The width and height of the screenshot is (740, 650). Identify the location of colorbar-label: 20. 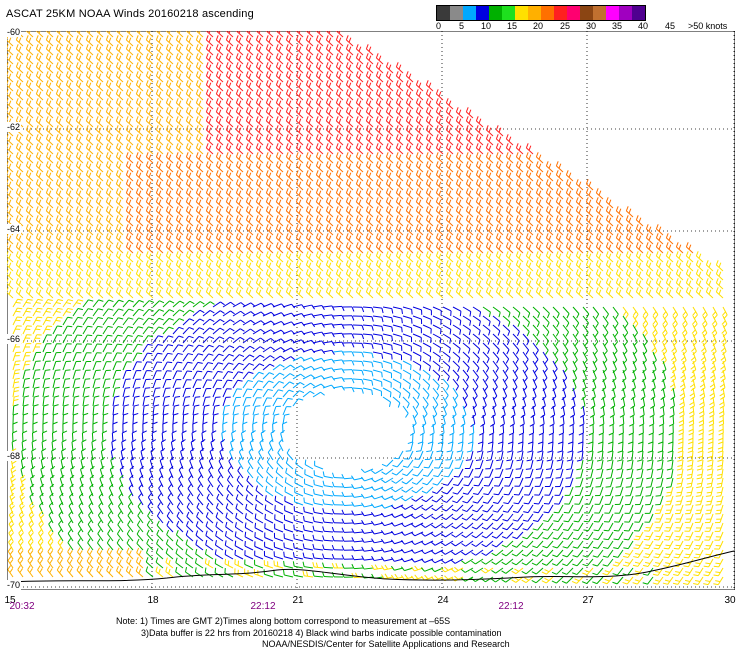
(538, 26).